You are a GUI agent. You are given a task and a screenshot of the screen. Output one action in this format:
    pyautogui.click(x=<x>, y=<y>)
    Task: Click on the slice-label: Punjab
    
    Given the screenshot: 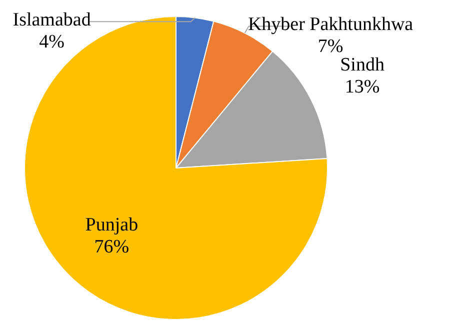 What is the action you would take?
    pyautogui.click(x=111, y=225)
    